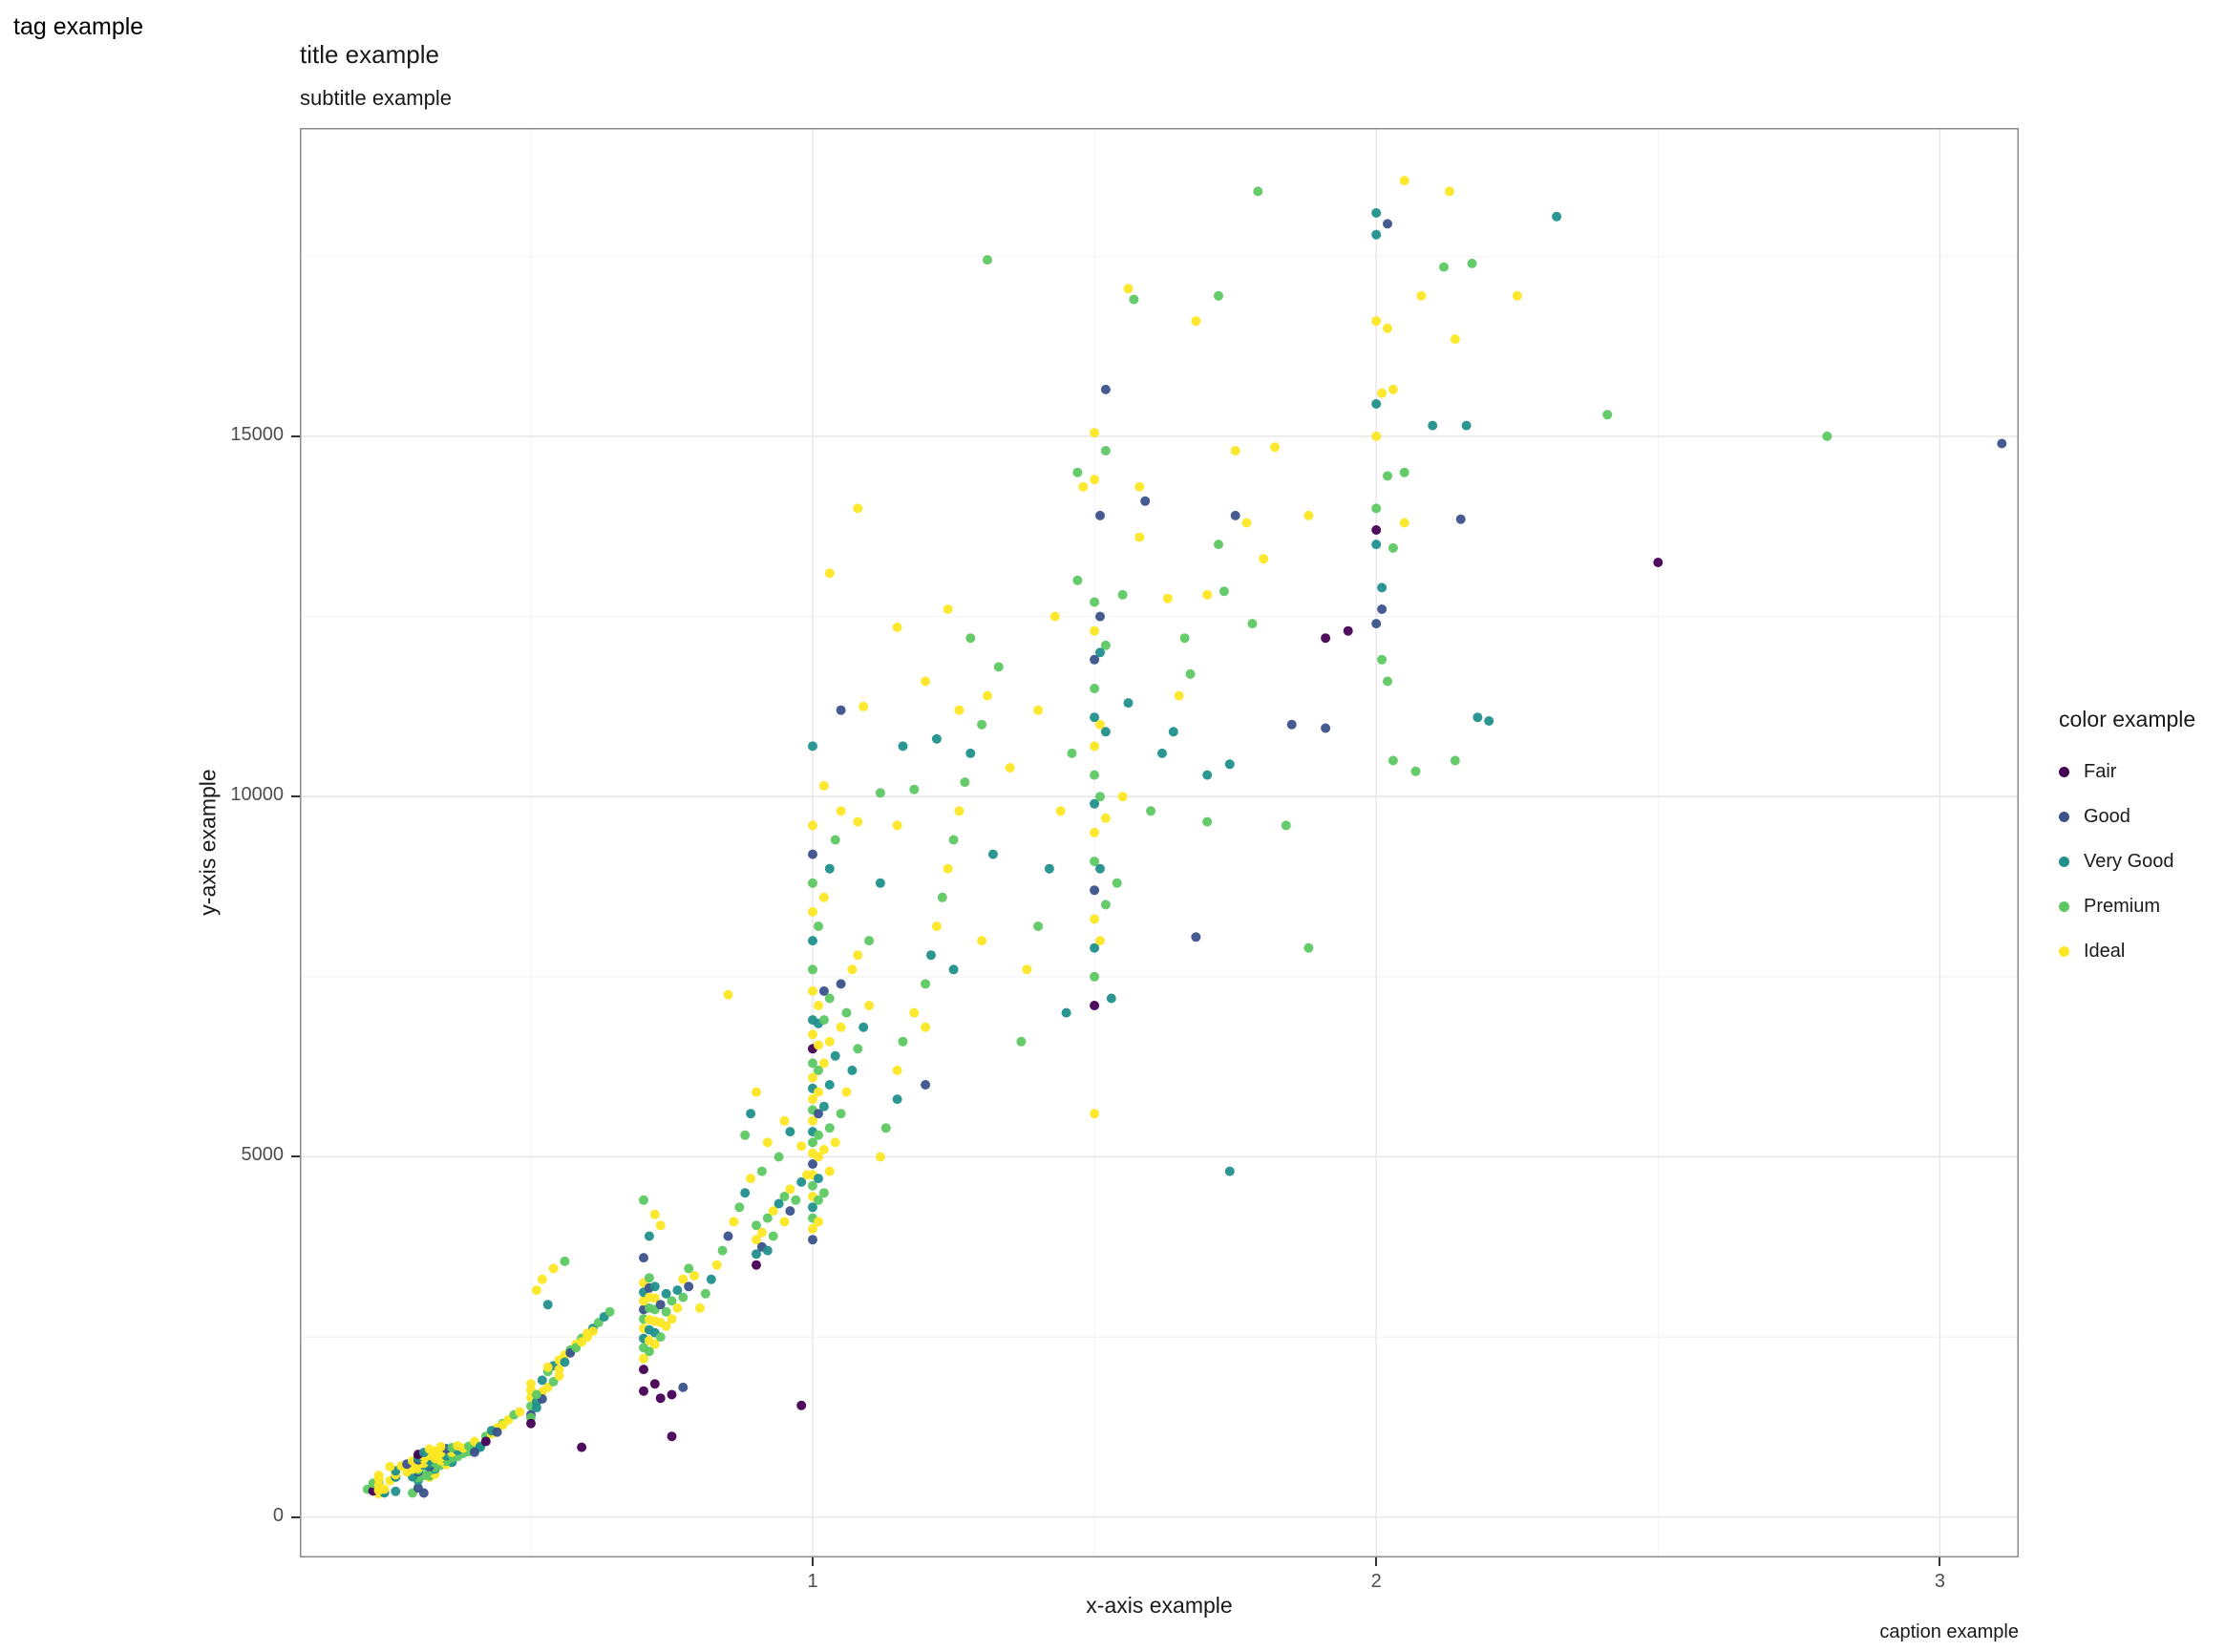  What do you see at coordinates (1940, 1561) in the screenshot?
I see `x-axis-tick` at bounding box center [1940, 1561].